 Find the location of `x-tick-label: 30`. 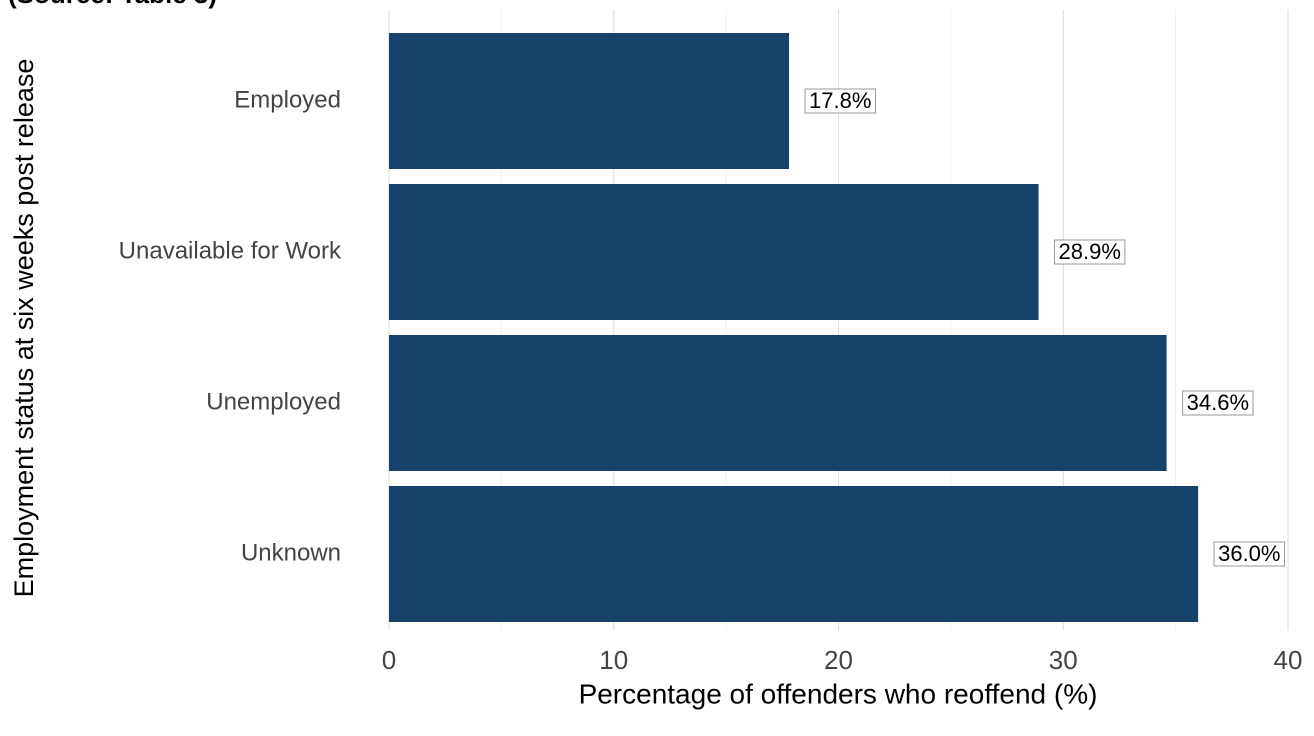

x-tick-label: 30 is located at coordinates (1063, 660).